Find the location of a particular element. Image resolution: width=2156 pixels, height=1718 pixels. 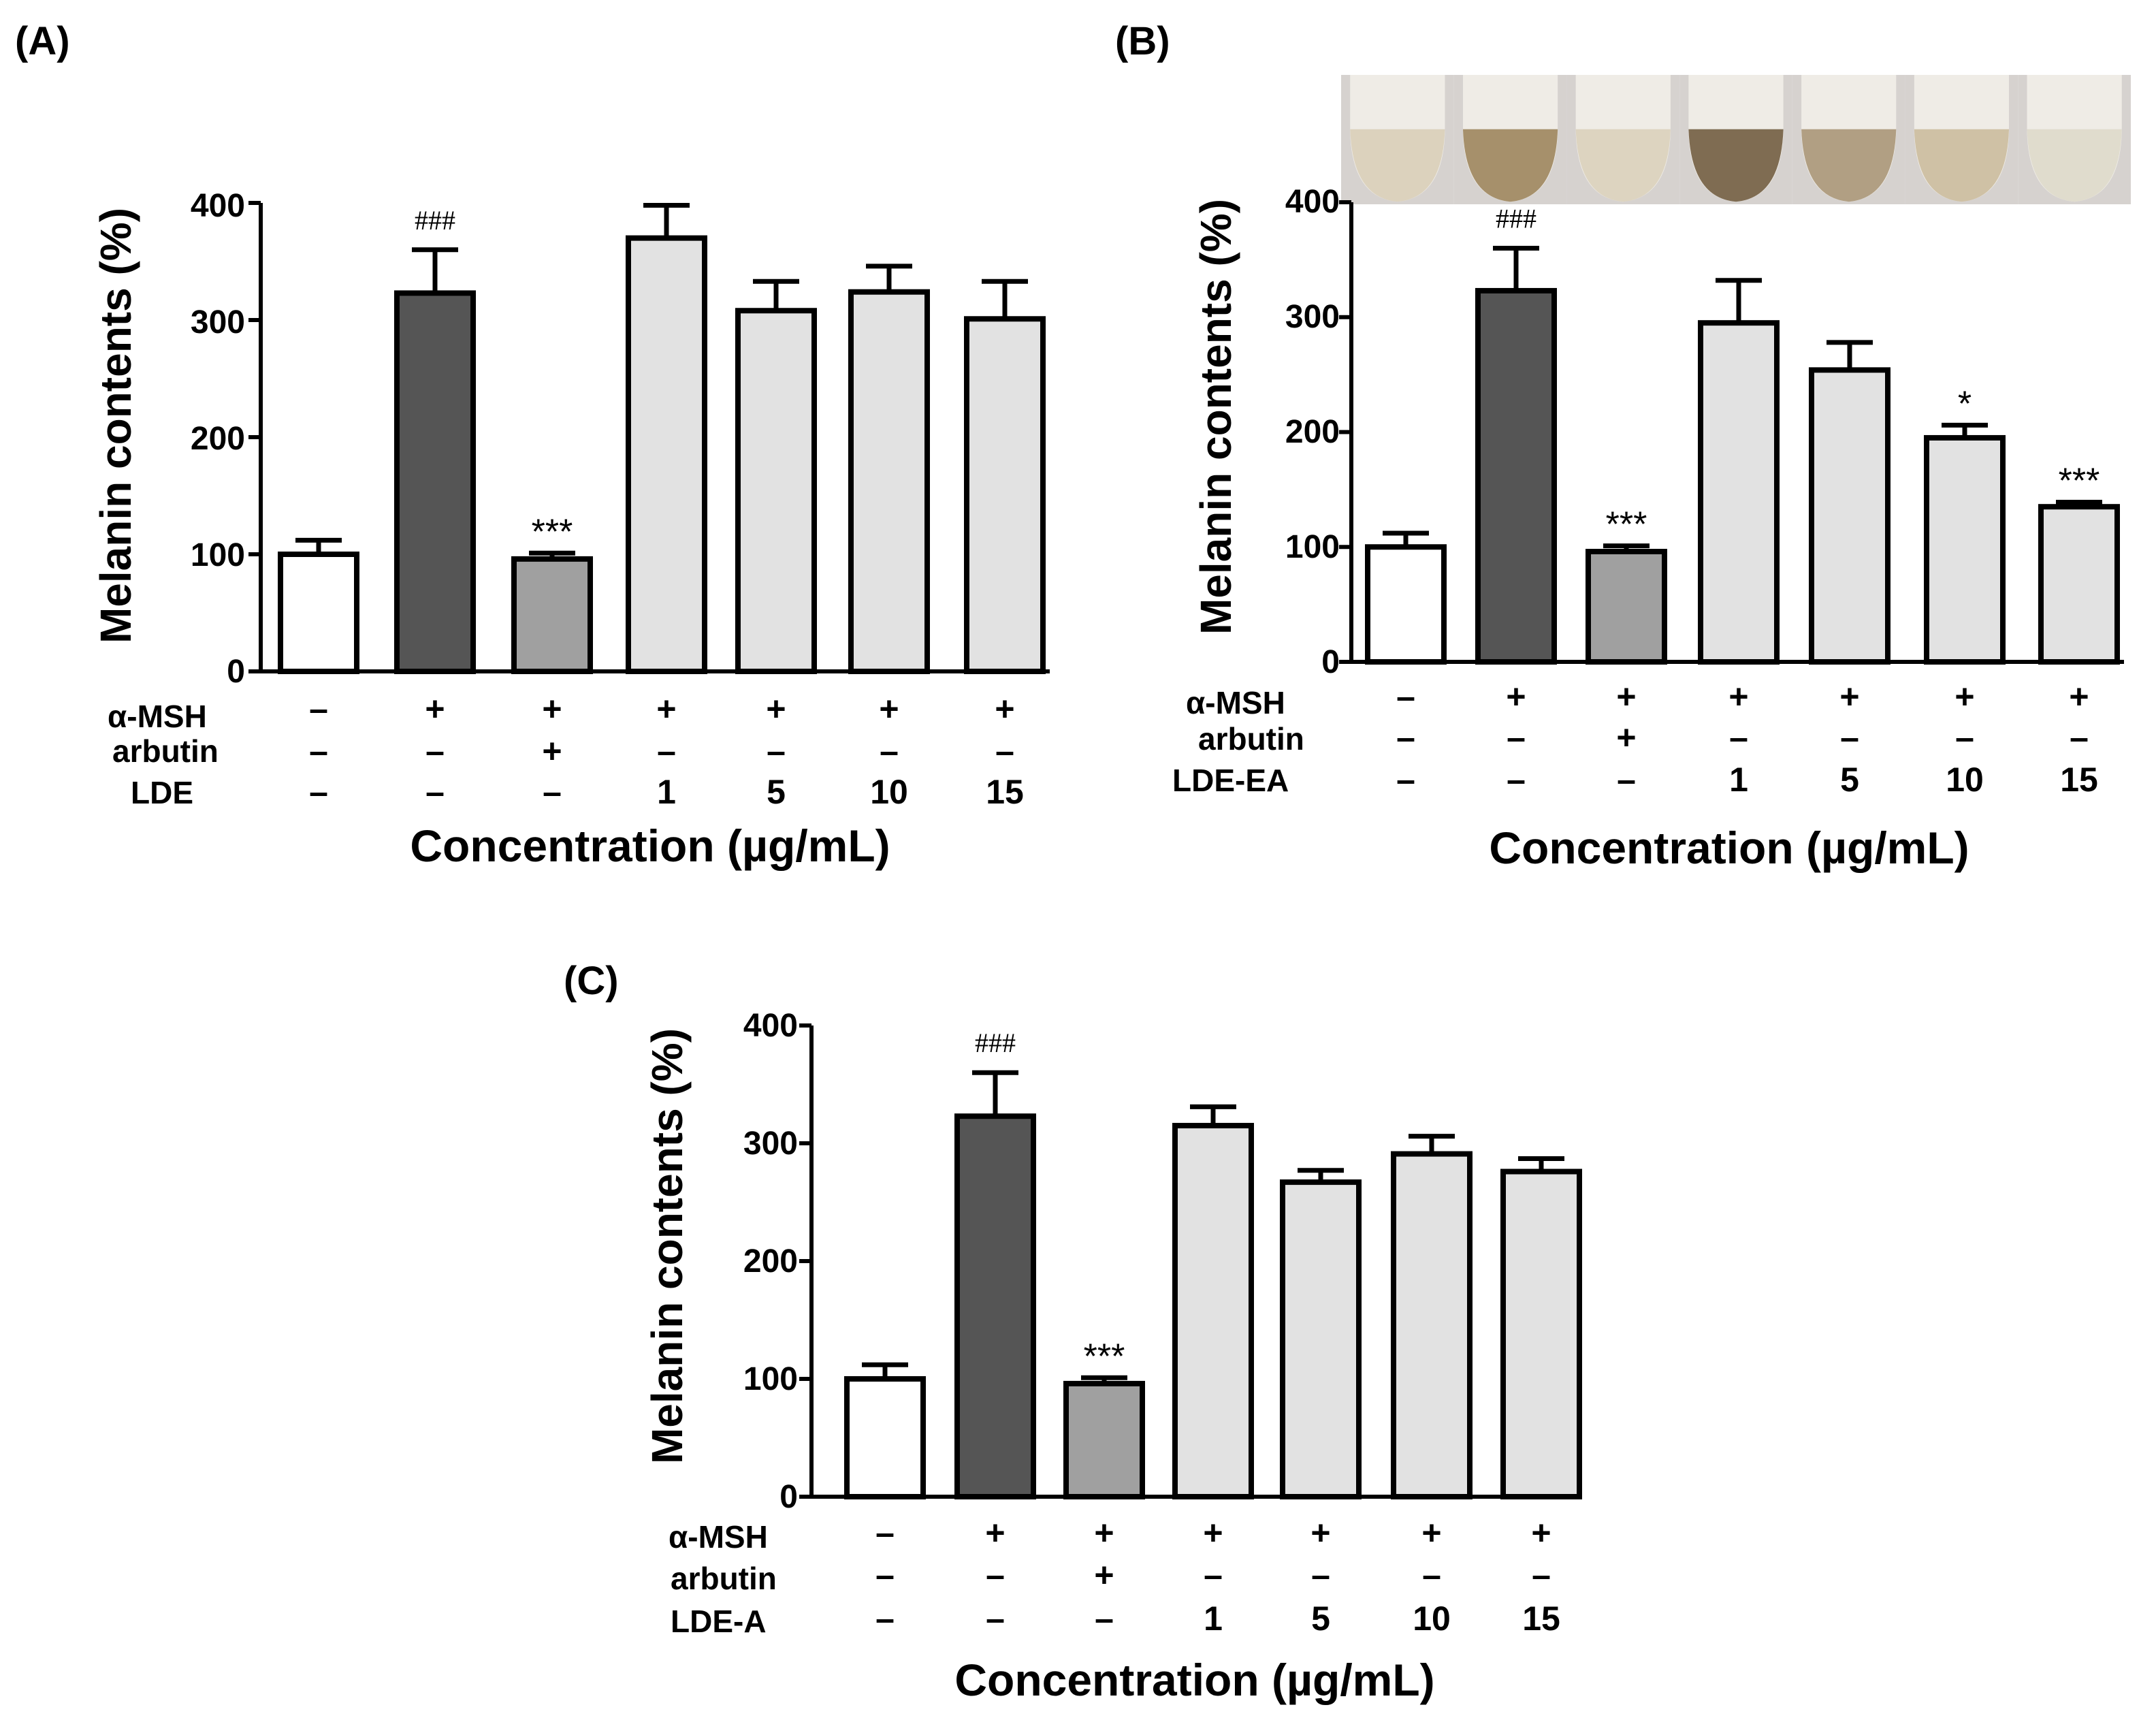

panel-a-bars: ### *** is located at coordinates (662, 438).